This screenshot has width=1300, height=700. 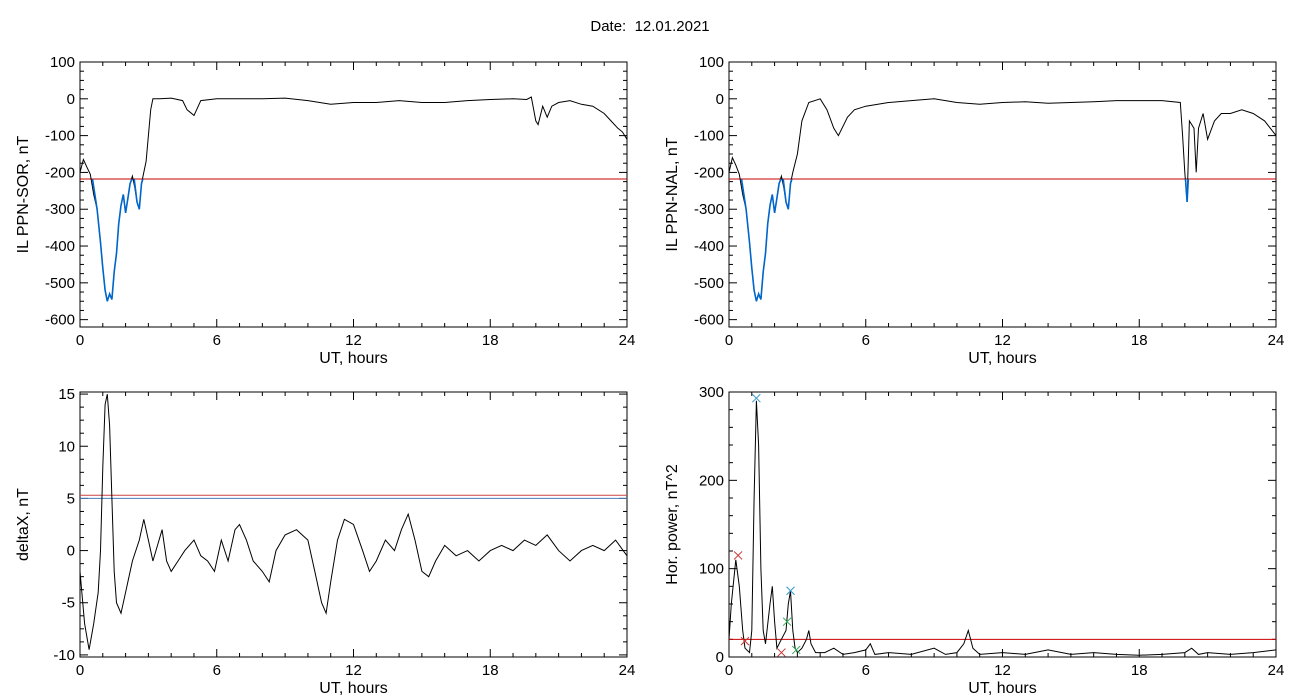 I want to click on date-title: Date: 12.01.2021, so click(x=650, y=26).